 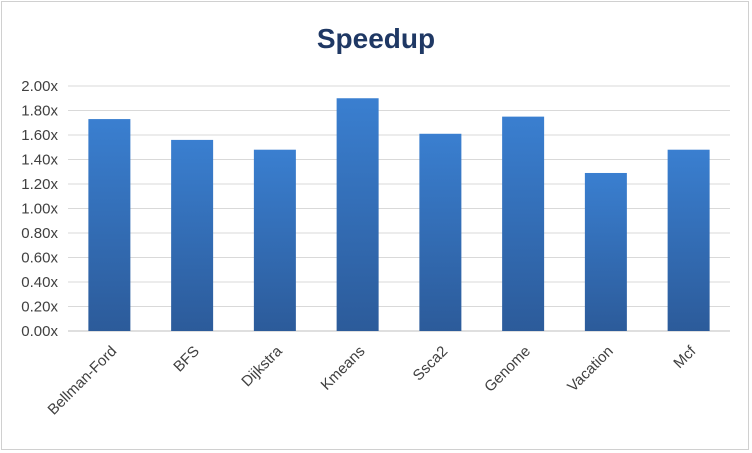 What do you see at coordinates (440, 232) in the screenshot?
I see `bar-ssca2` at bounding box center [440, 232].